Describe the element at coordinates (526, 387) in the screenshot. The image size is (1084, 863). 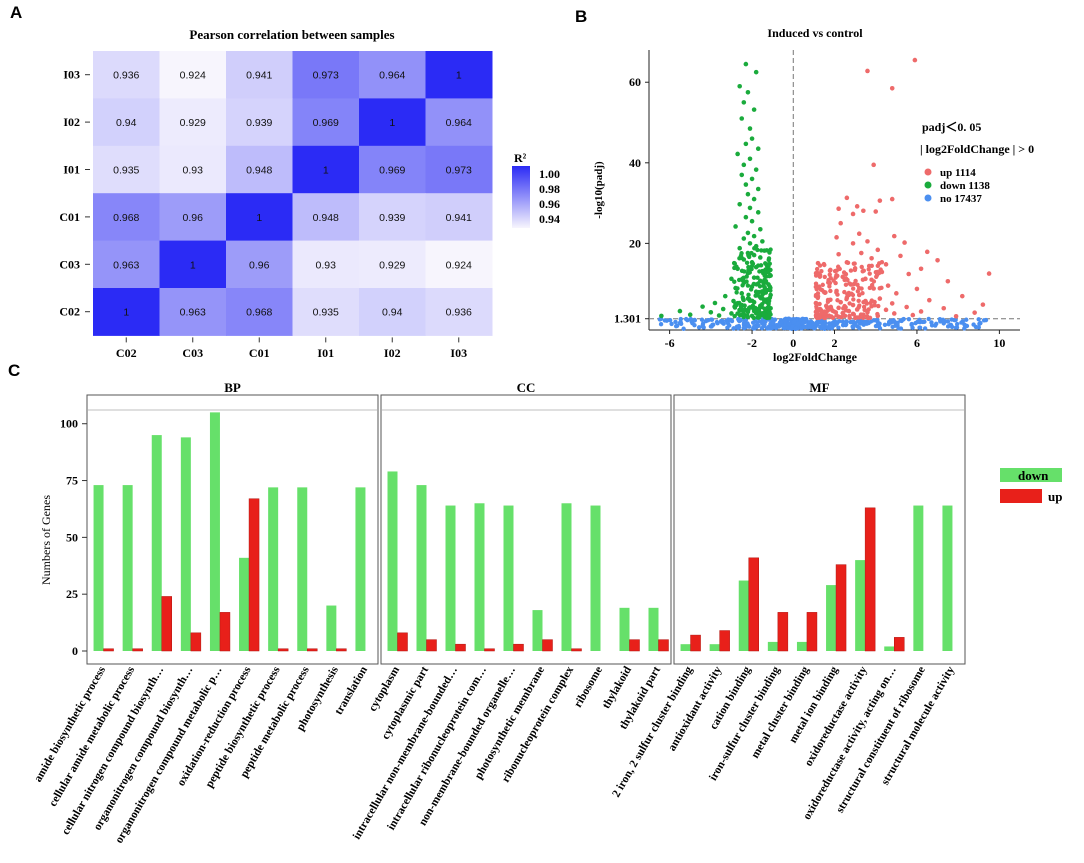
I see `bar-group-title: CC` at that location.